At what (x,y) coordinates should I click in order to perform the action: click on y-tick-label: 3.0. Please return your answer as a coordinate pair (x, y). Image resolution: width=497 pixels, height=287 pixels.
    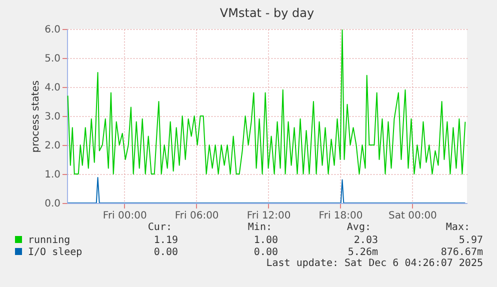
    Looking at the image, I should click on (52, 117).